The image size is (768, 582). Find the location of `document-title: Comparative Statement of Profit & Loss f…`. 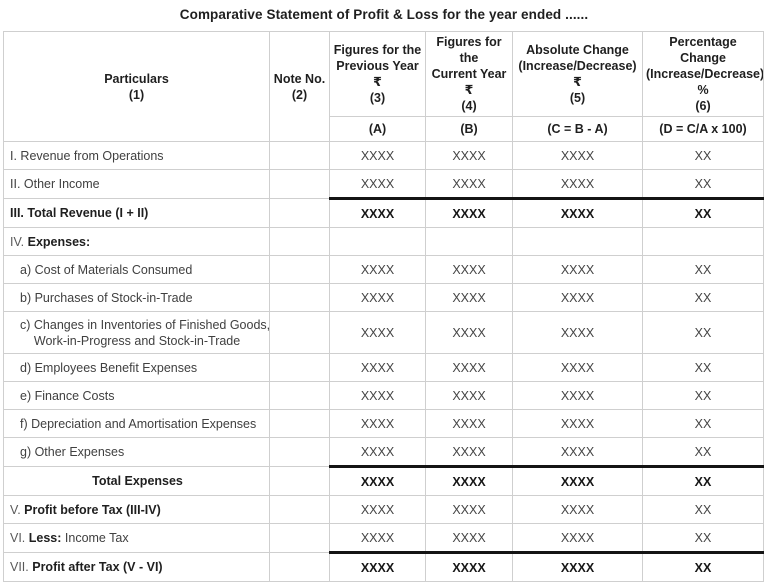

document-title: Comparative Statement of Profit & Loss f… is located at coordinates (384, 14).